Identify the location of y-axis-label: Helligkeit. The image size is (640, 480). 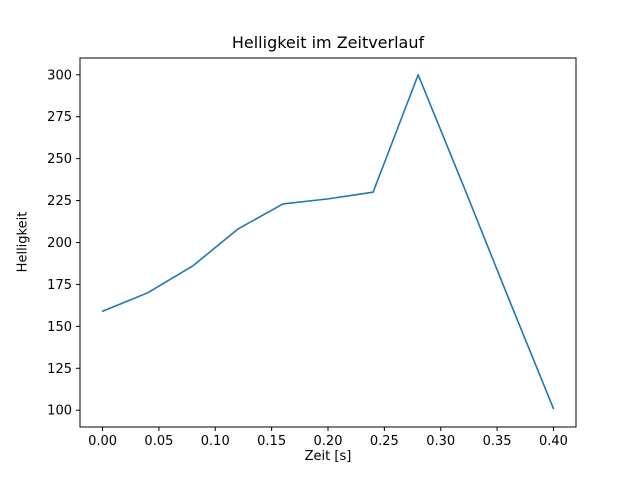
(23, 242).